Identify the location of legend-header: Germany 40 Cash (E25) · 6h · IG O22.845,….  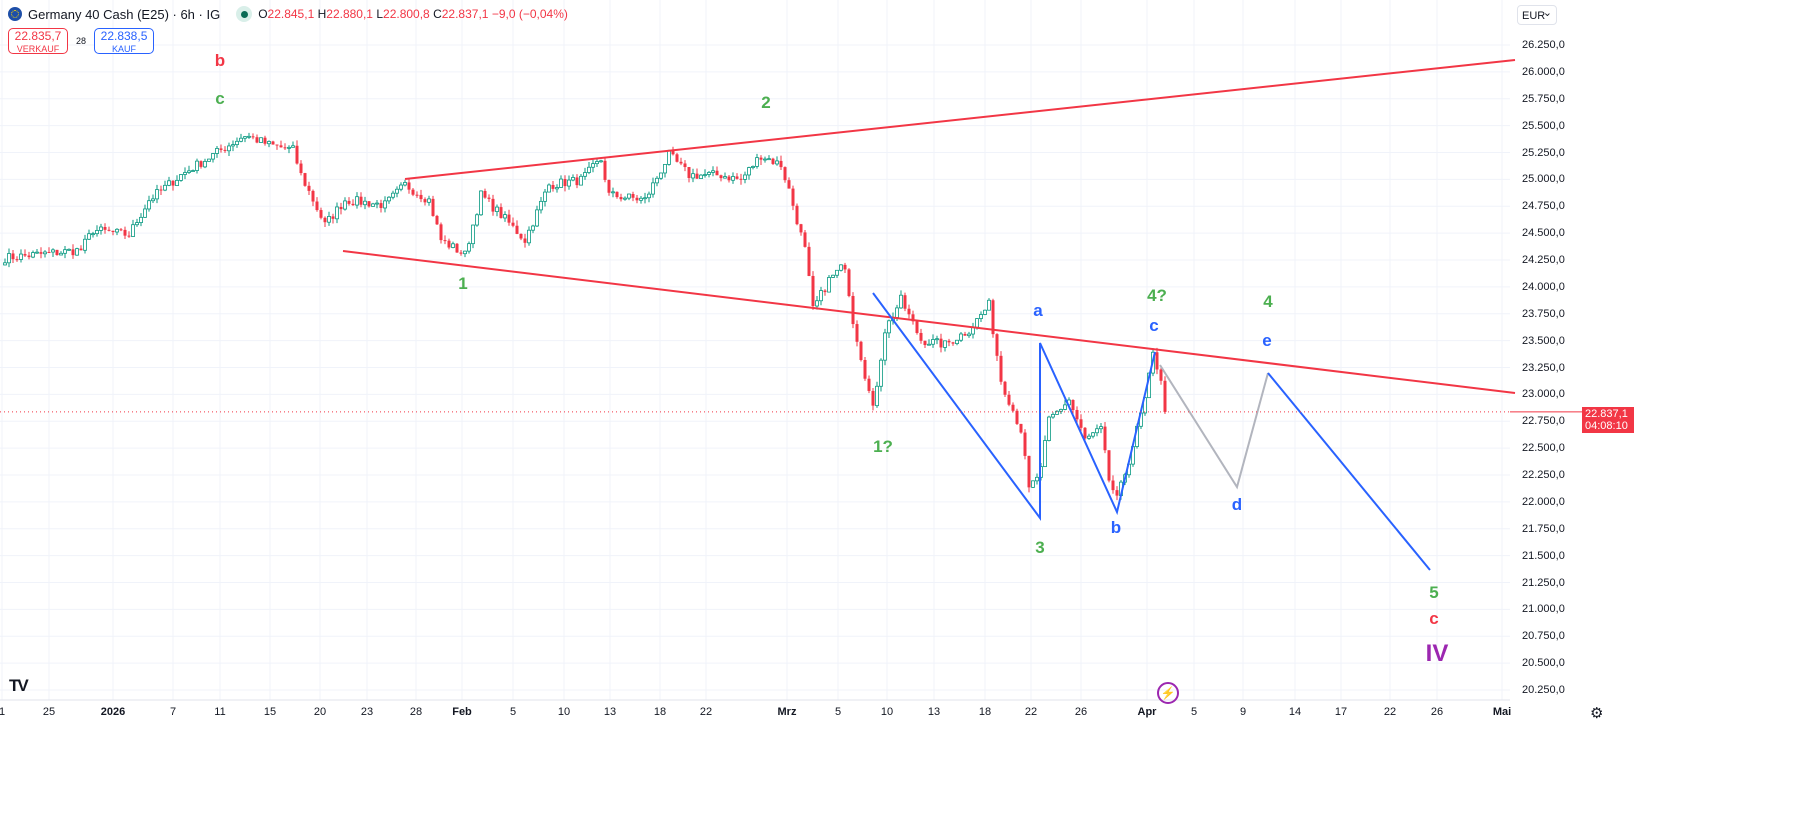
(288, 14).